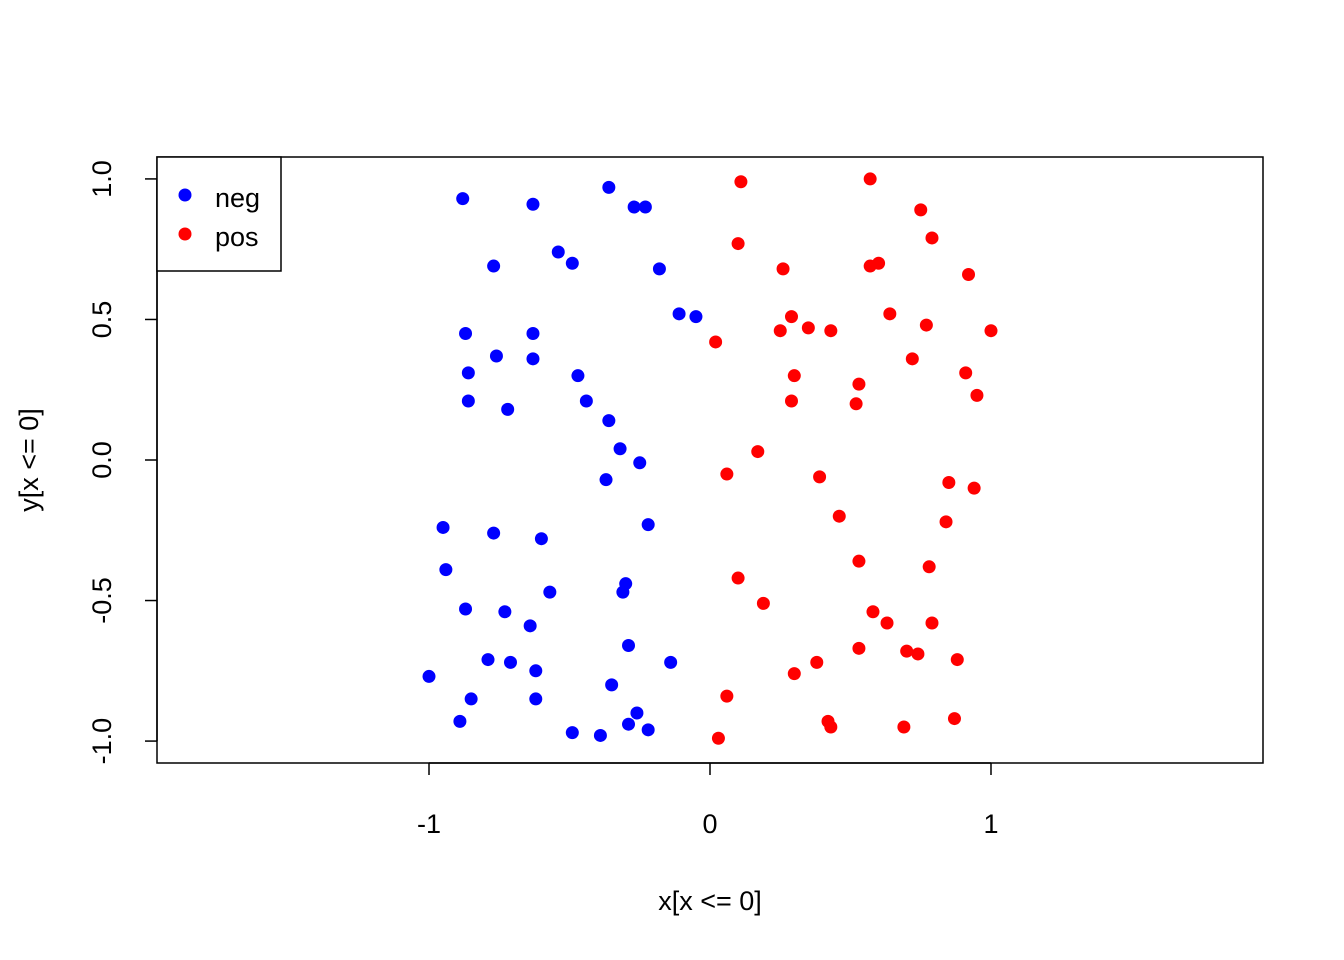  I want to click on y-axis-label: y[x <= 0], so click(29, 460).